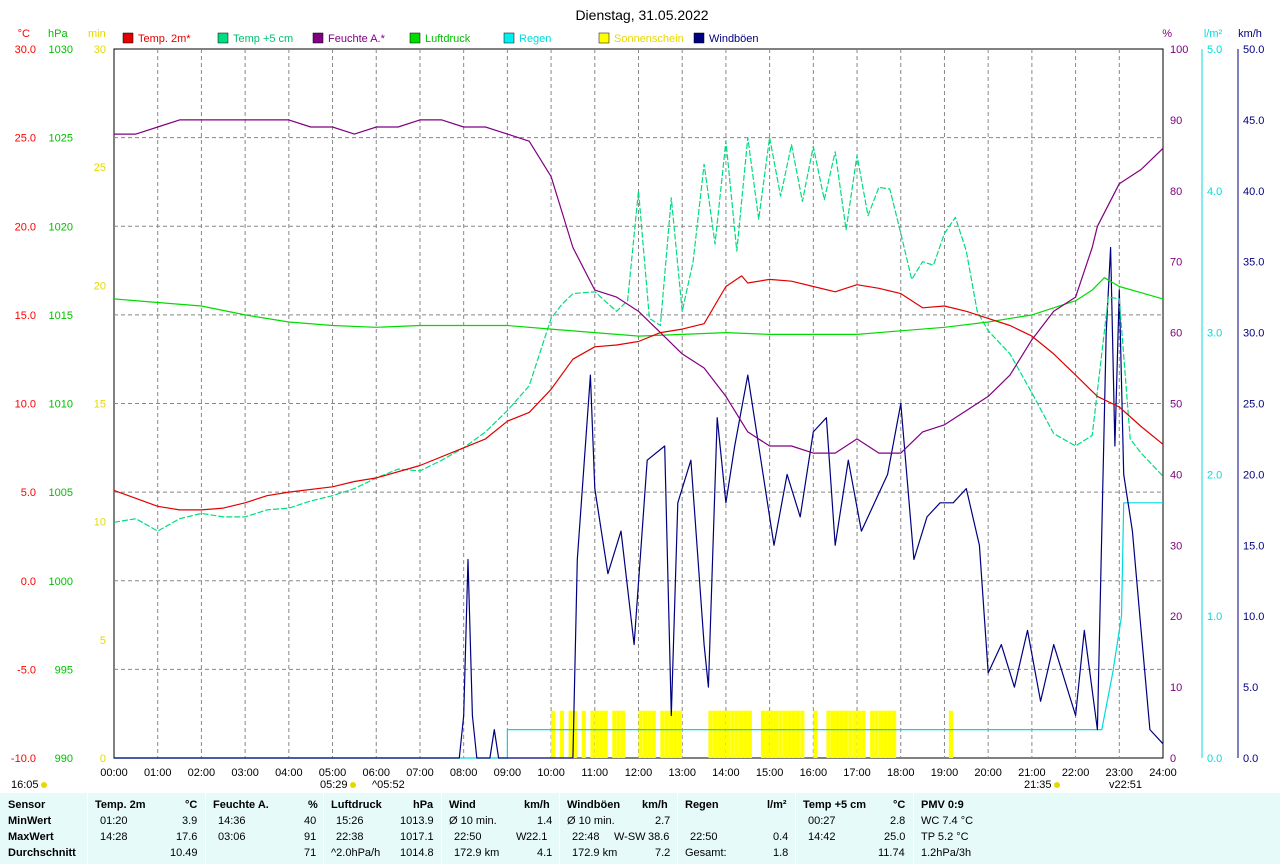 Image resolution: width=1280 pixels, height=864 pixels. Describe the element at coordinates (655, 805) in the screenshot. I see `windboeen-unit: km/h` at that location.